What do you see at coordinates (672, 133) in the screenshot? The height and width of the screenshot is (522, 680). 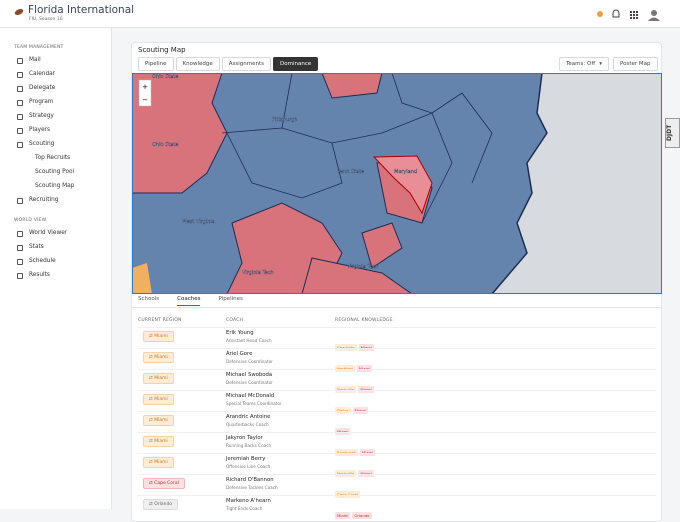 I see `debug-toolbar-tab: DJDT` at bounding box center [672, 133].